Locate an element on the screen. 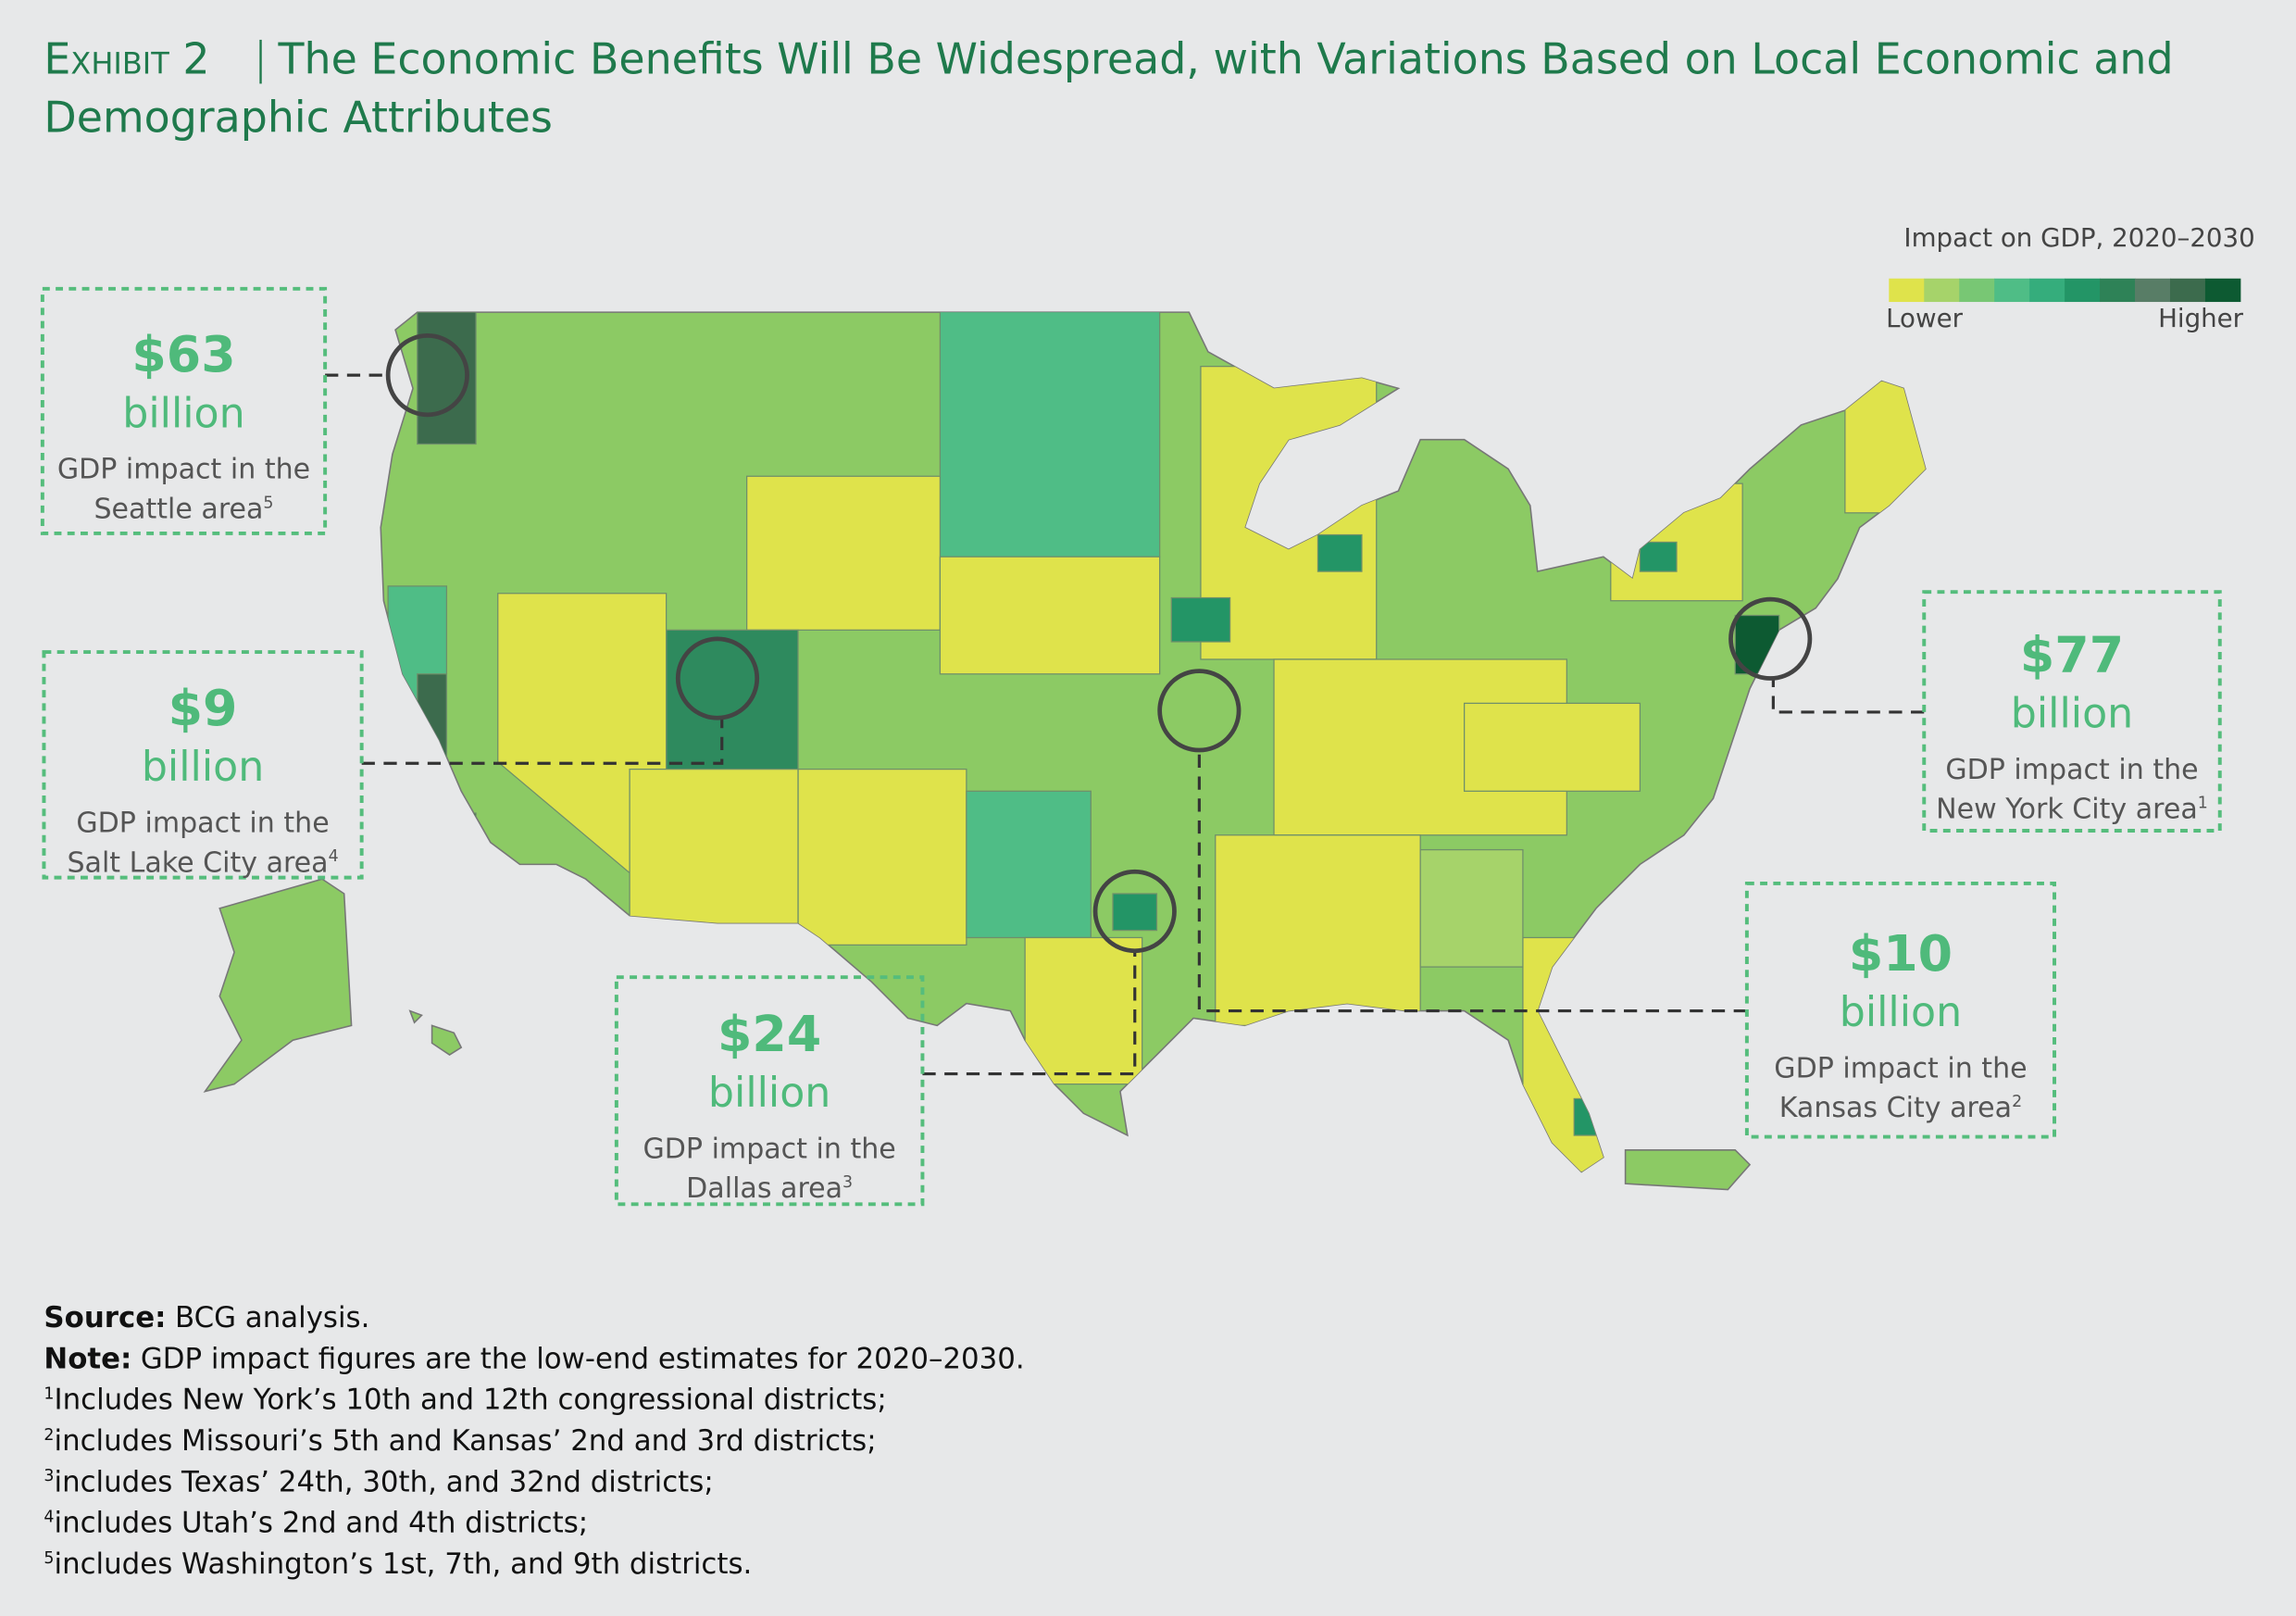 Image resolution: width=2296 pixels, height=1616 pixels. exhibit-label: Exhibit 2 is located at coordinates (126, 58).